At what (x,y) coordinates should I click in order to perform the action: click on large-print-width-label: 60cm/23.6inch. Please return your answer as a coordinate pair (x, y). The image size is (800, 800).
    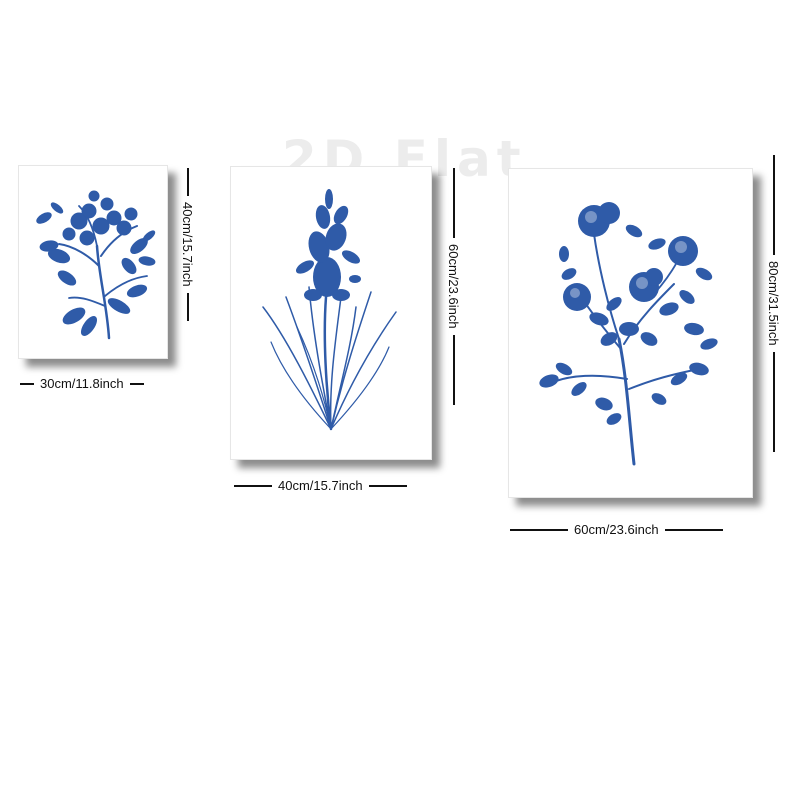
    Looking at the image, I should click on (616, 529).